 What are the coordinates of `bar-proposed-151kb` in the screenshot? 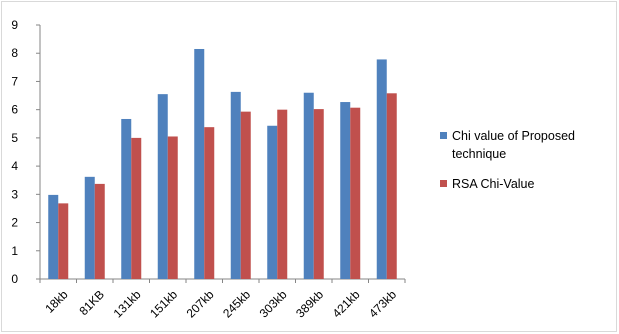 It's located at (162, 187).